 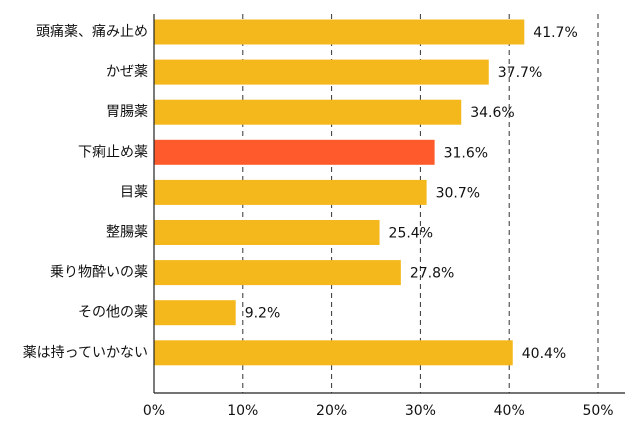 What do you see at coordinates (92, 31) in the screenshot?
I see `category-label-0: 頭痛薬、痛み止め` at bounding box center [92, 31].